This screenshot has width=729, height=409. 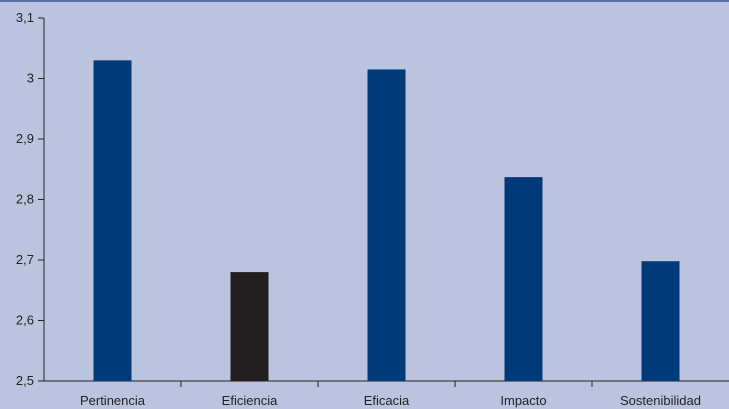 I want to click on x-category-label: Pertinencia, so click(x=113, y=400).